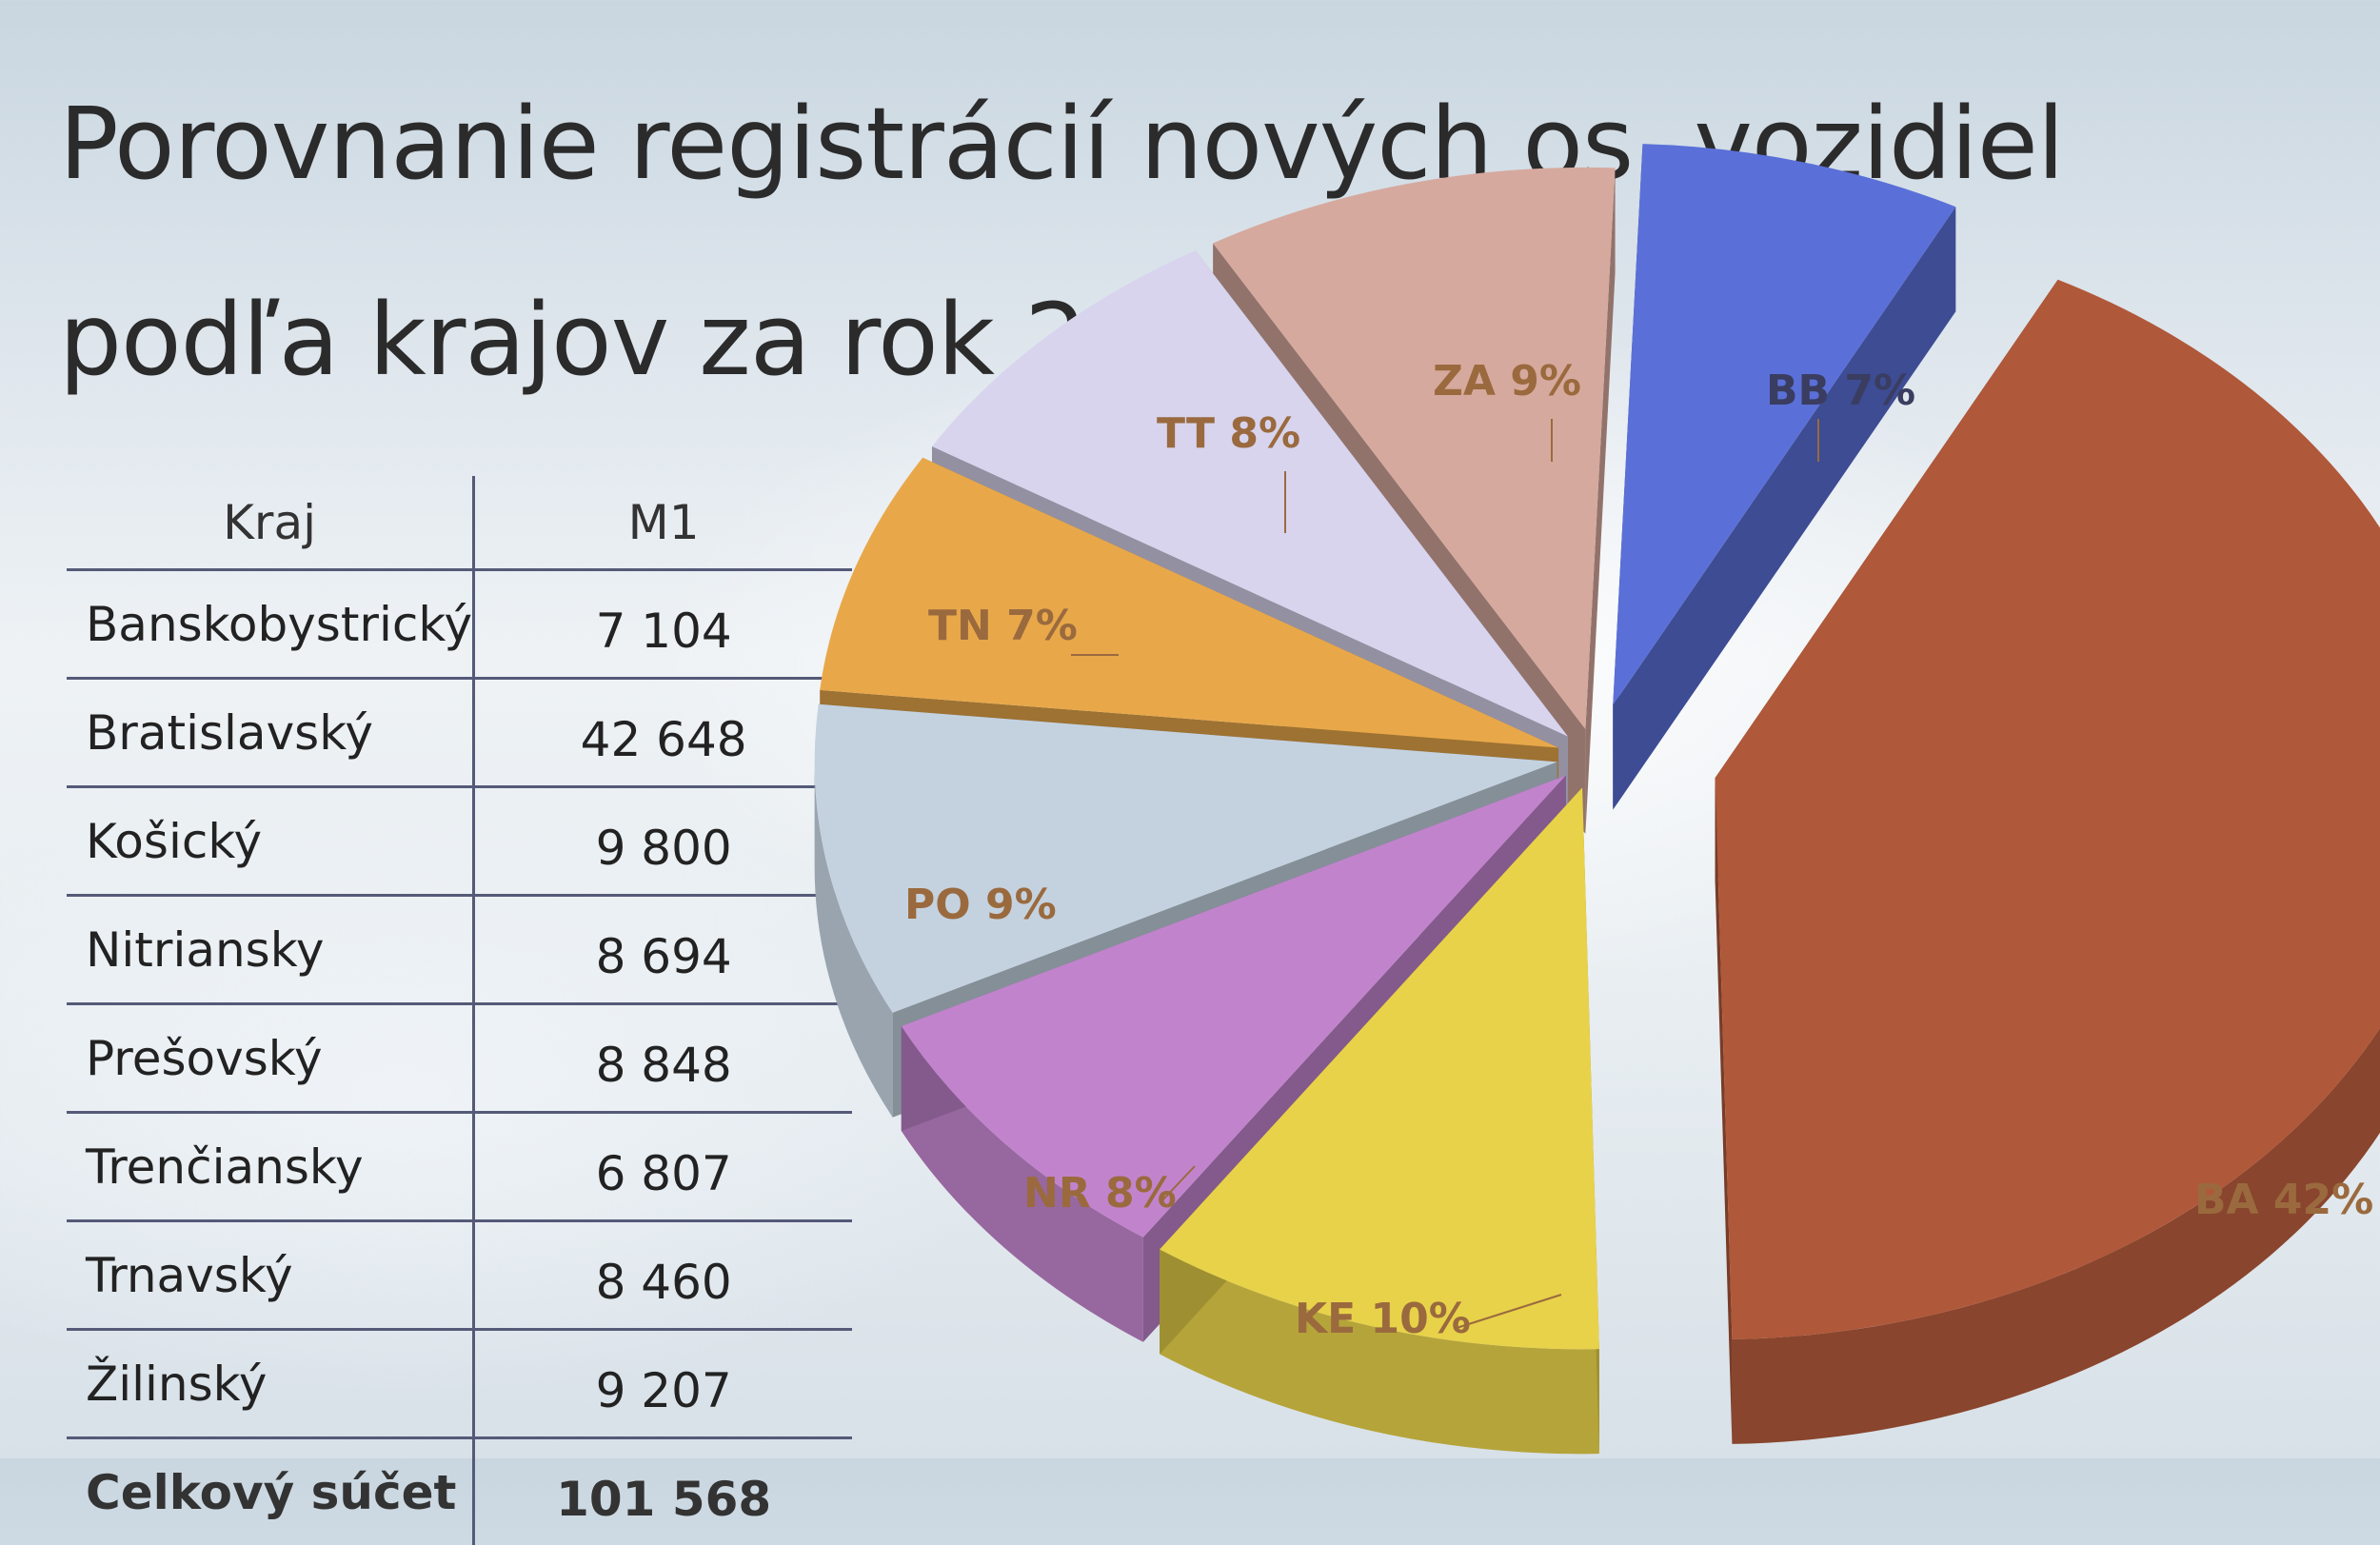 Image resolution: width=2380 pixels, height=1545 pixels. What do you see at coordinates (981, 905) in the screenshot?
I see `pie-label-po: PO 9%` at bounding box center [981, 905].